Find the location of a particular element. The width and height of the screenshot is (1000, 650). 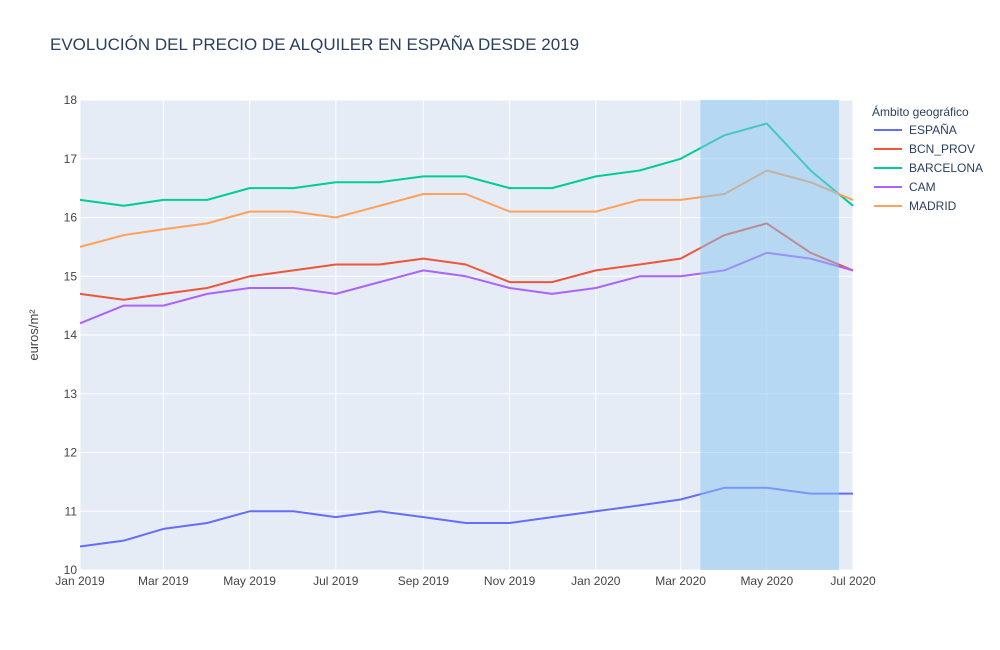

y-axis-title: euros/m² is located at coordinates (33, 335).